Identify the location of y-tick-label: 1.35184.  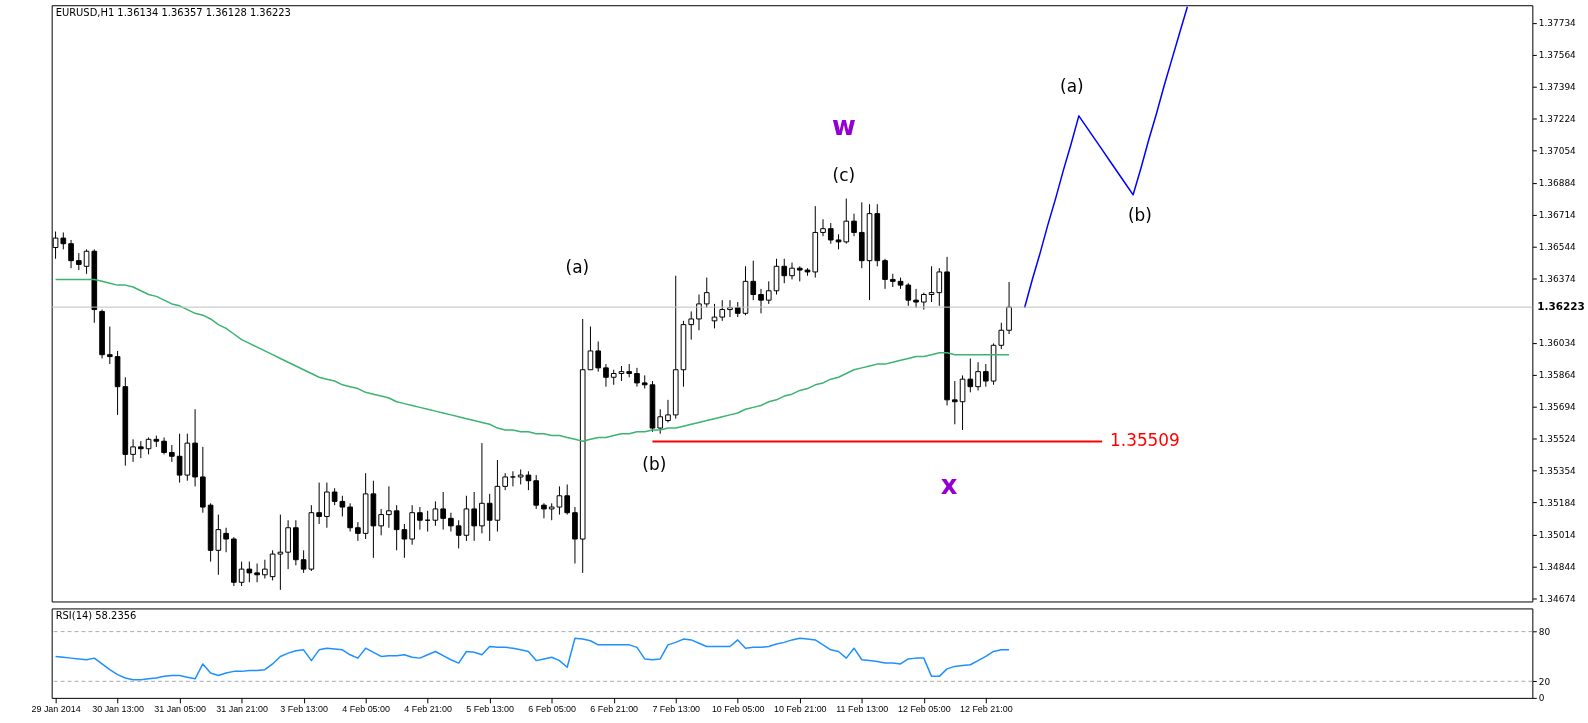
(1557, 503).